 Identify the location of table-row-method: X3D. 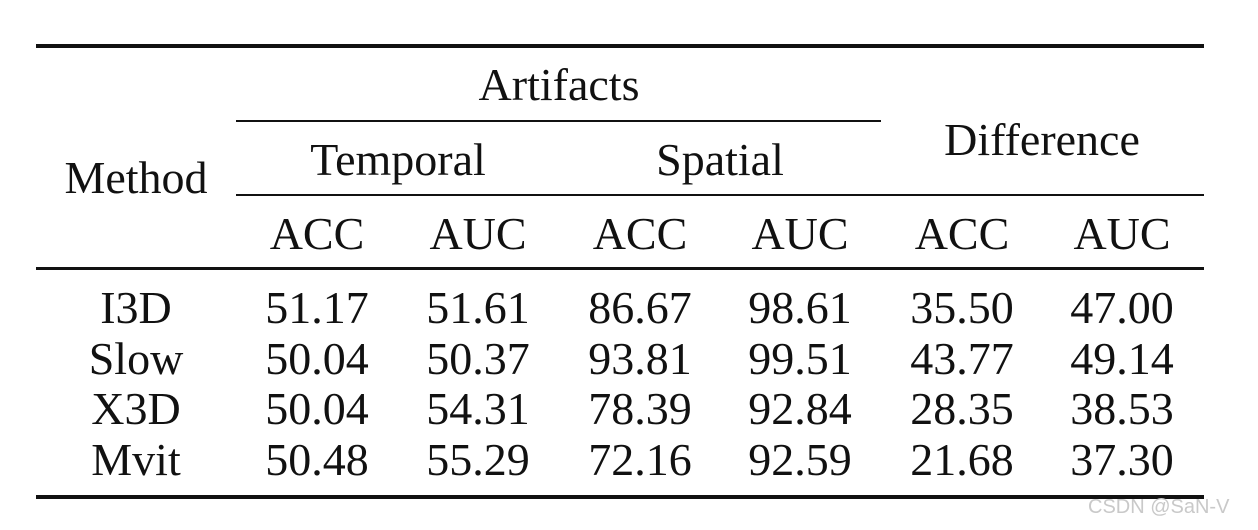
(136, 408).